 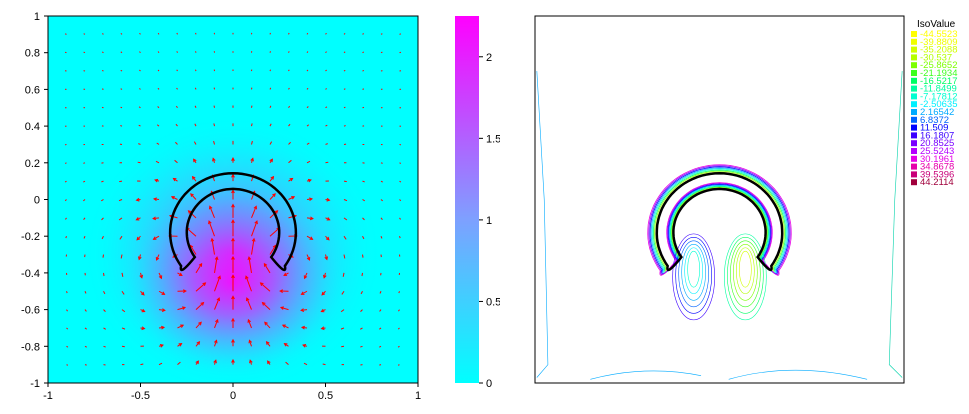 I want to click on y-tick-label: 0, so click(x=37, y=201).